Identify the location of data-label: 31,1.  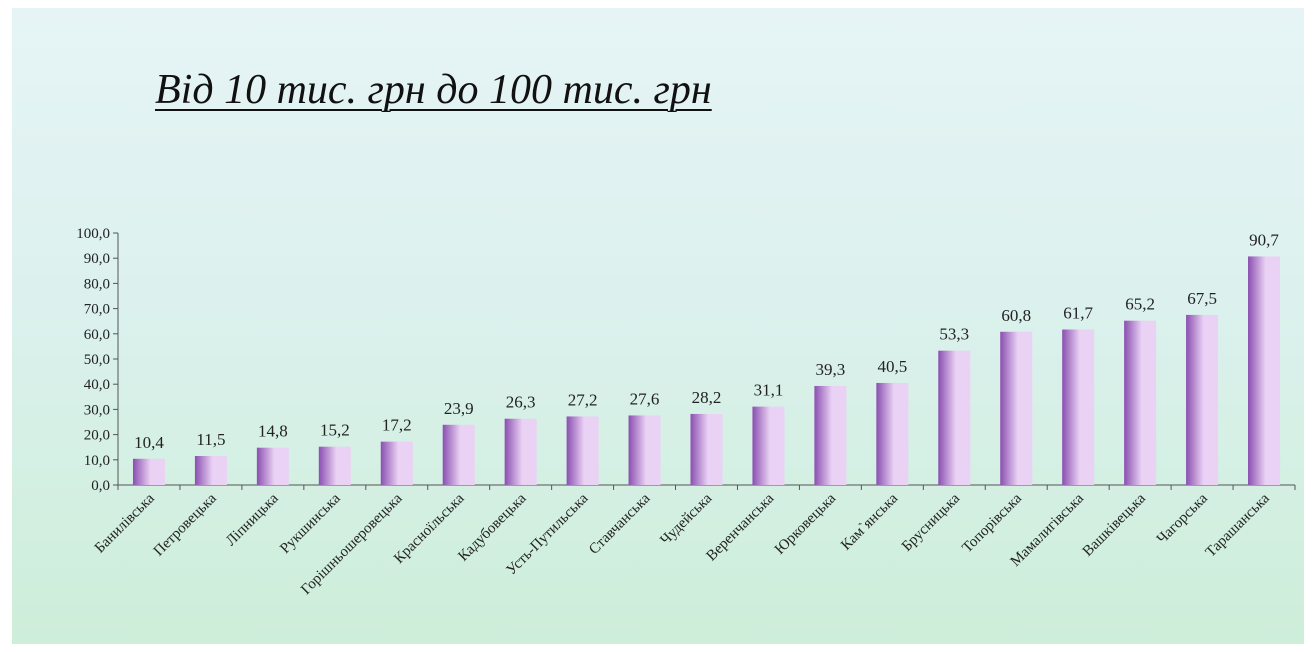
(769, 390).